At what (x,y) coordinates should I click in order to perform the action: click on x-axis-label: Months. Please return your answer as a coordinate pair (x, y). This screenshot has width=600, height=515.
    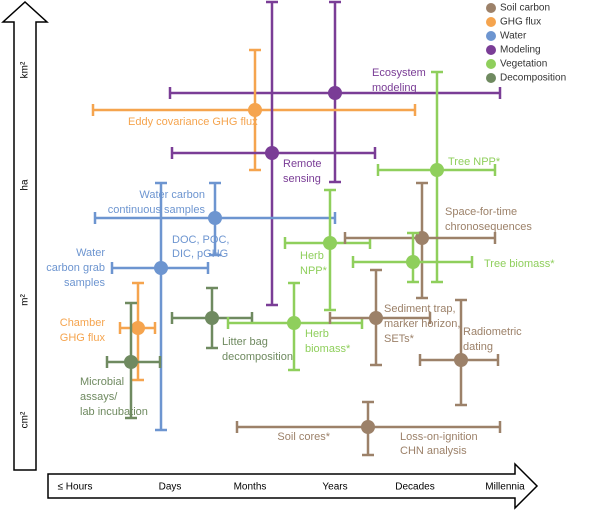
    Looking at the image, I should click on (250, 487).